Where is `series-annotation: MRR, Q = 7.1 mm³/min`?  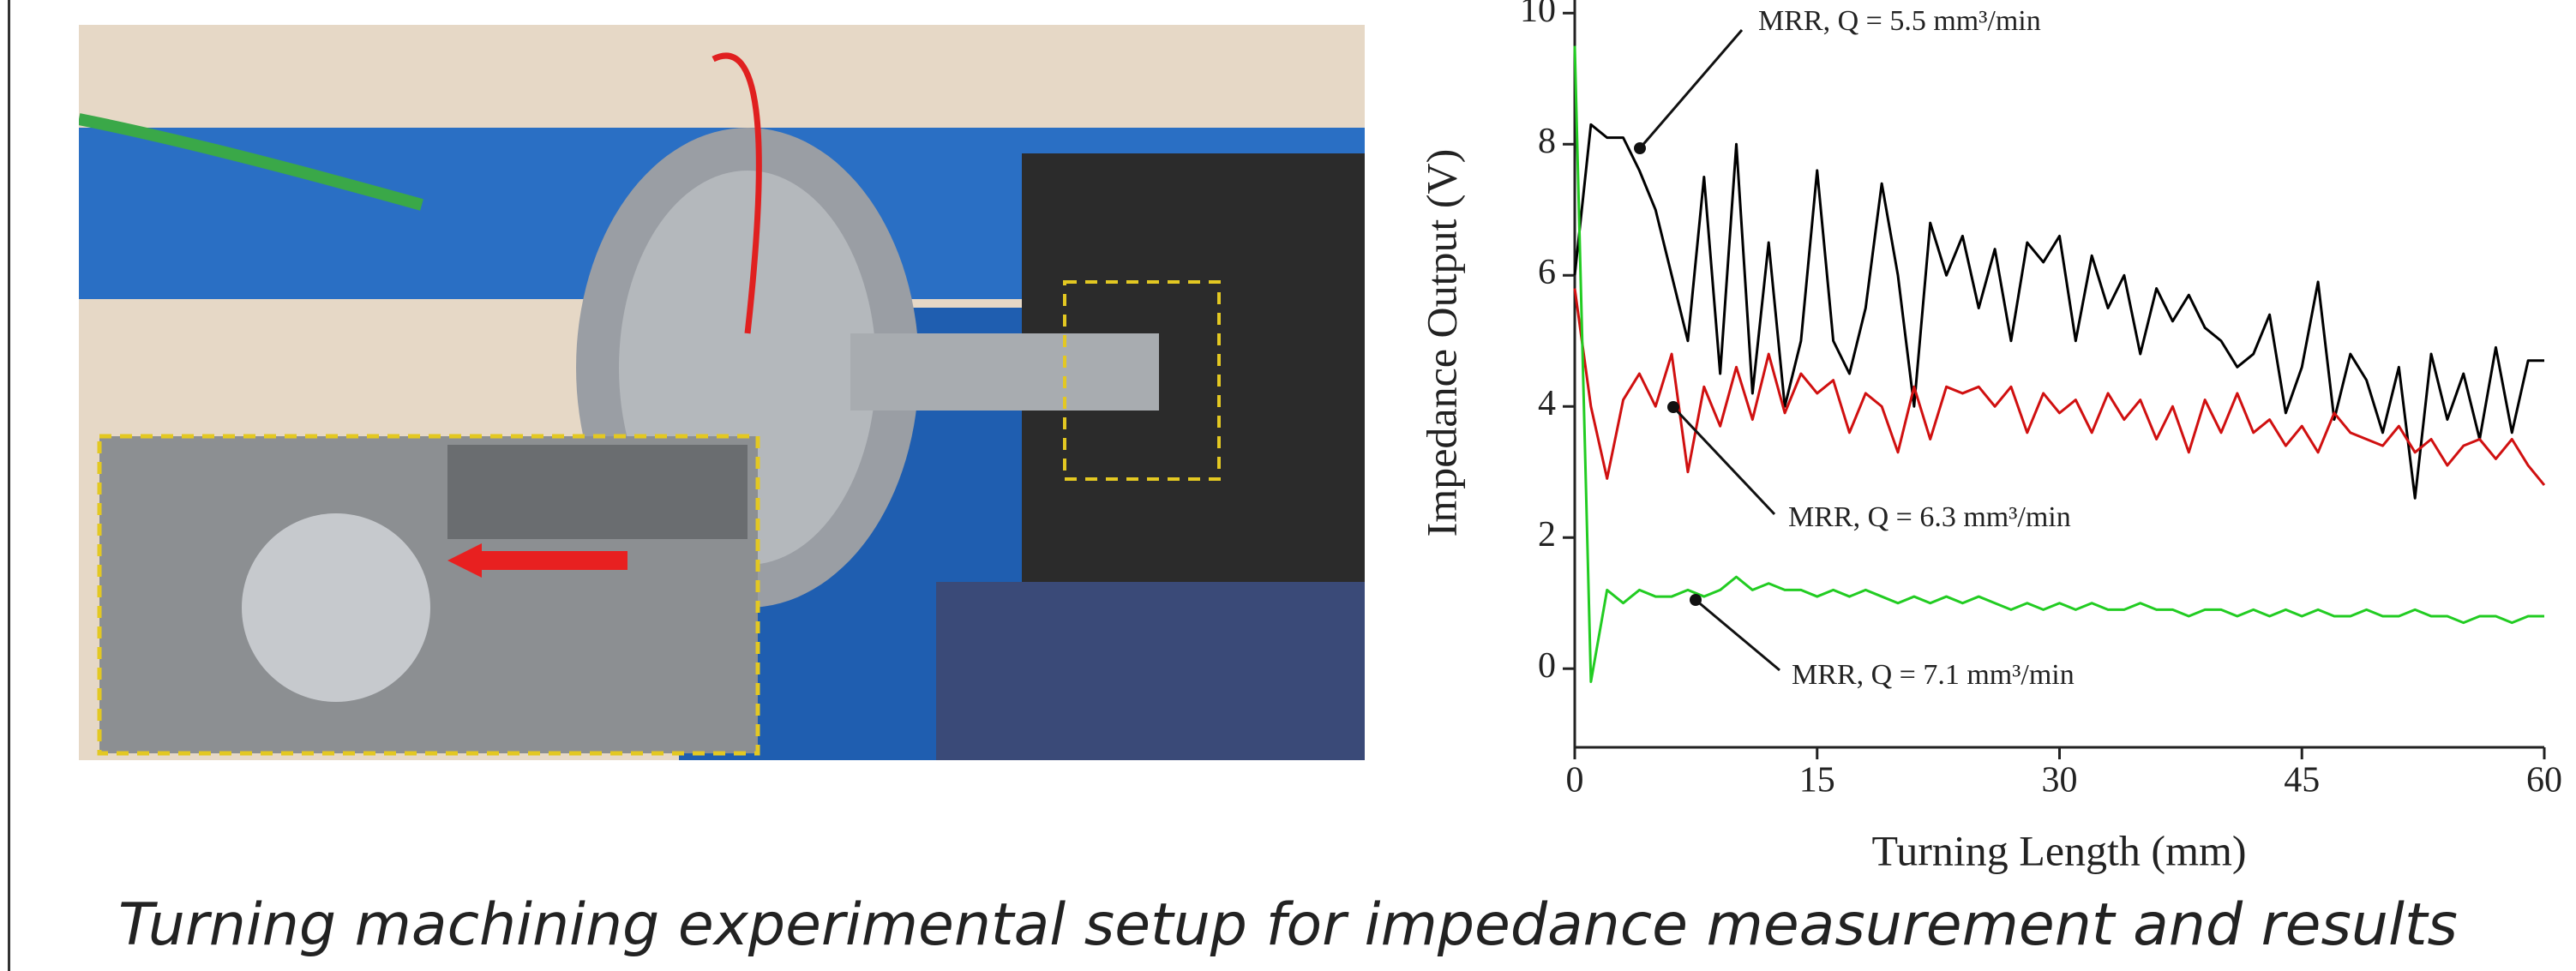 series-annotation: MRR, Q = 7.1 mm³/min is located at coordinates (1933, 675).